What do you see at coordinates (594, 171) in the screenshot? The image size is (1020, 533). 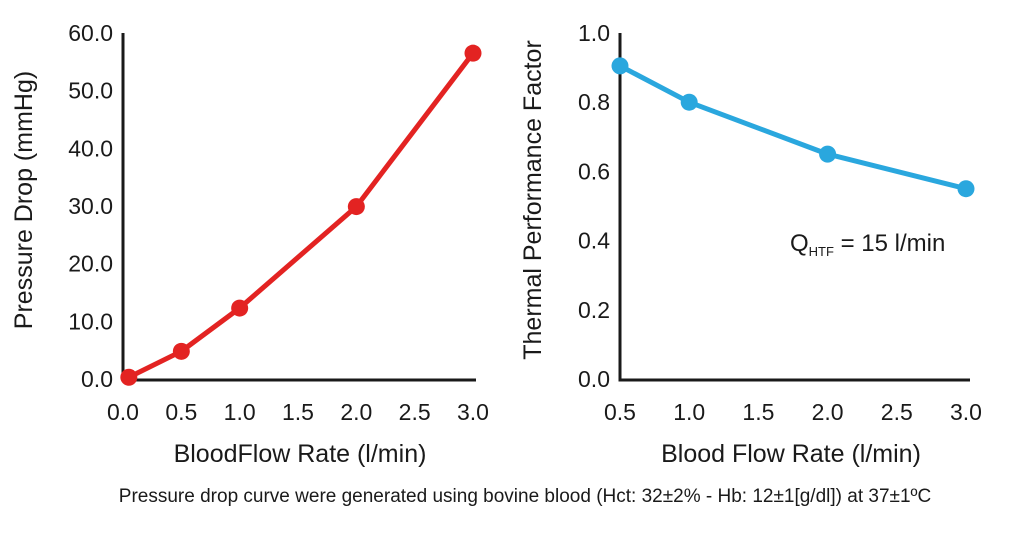 I see `right-y-tick-label: 0.6` at bounding box center [594, 171].